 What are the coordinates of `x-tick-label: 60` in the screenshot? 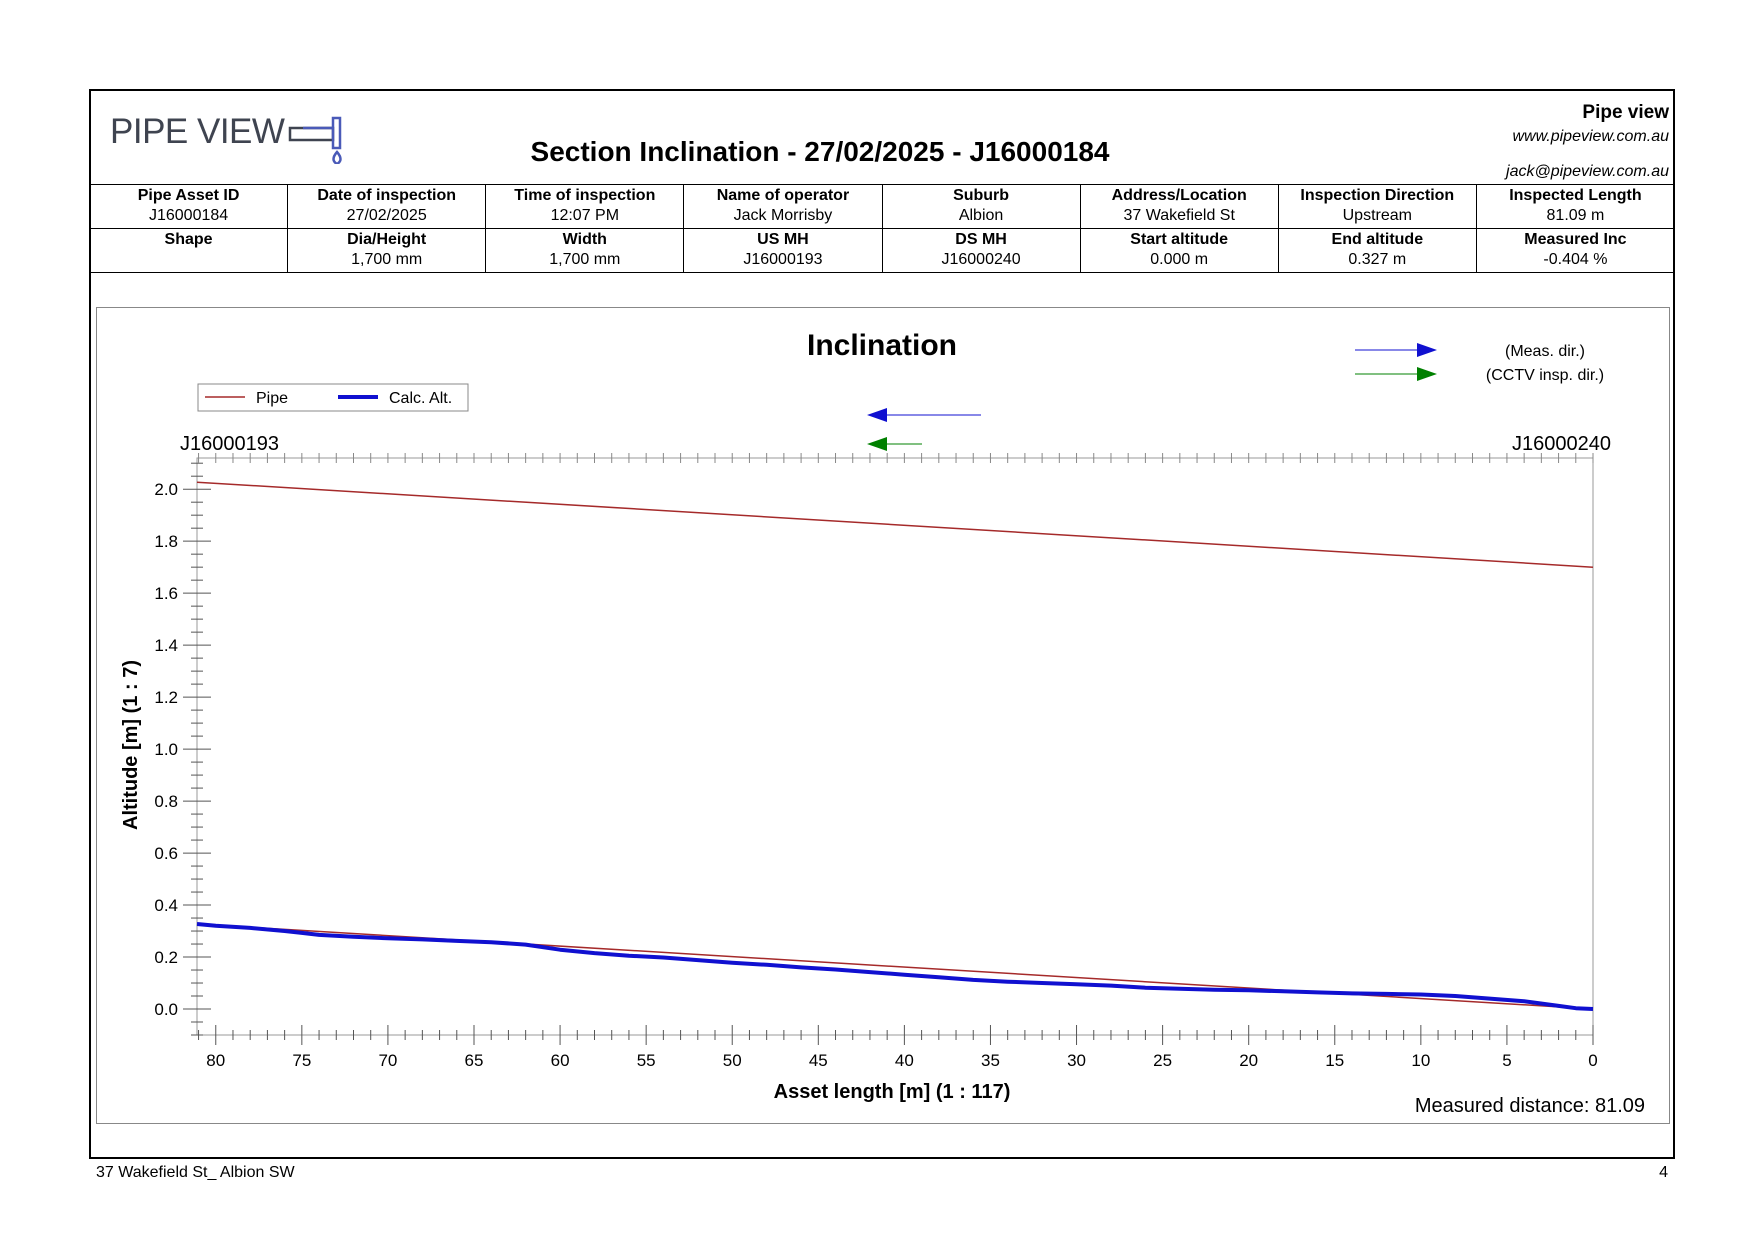 It's located at (560, 1060).